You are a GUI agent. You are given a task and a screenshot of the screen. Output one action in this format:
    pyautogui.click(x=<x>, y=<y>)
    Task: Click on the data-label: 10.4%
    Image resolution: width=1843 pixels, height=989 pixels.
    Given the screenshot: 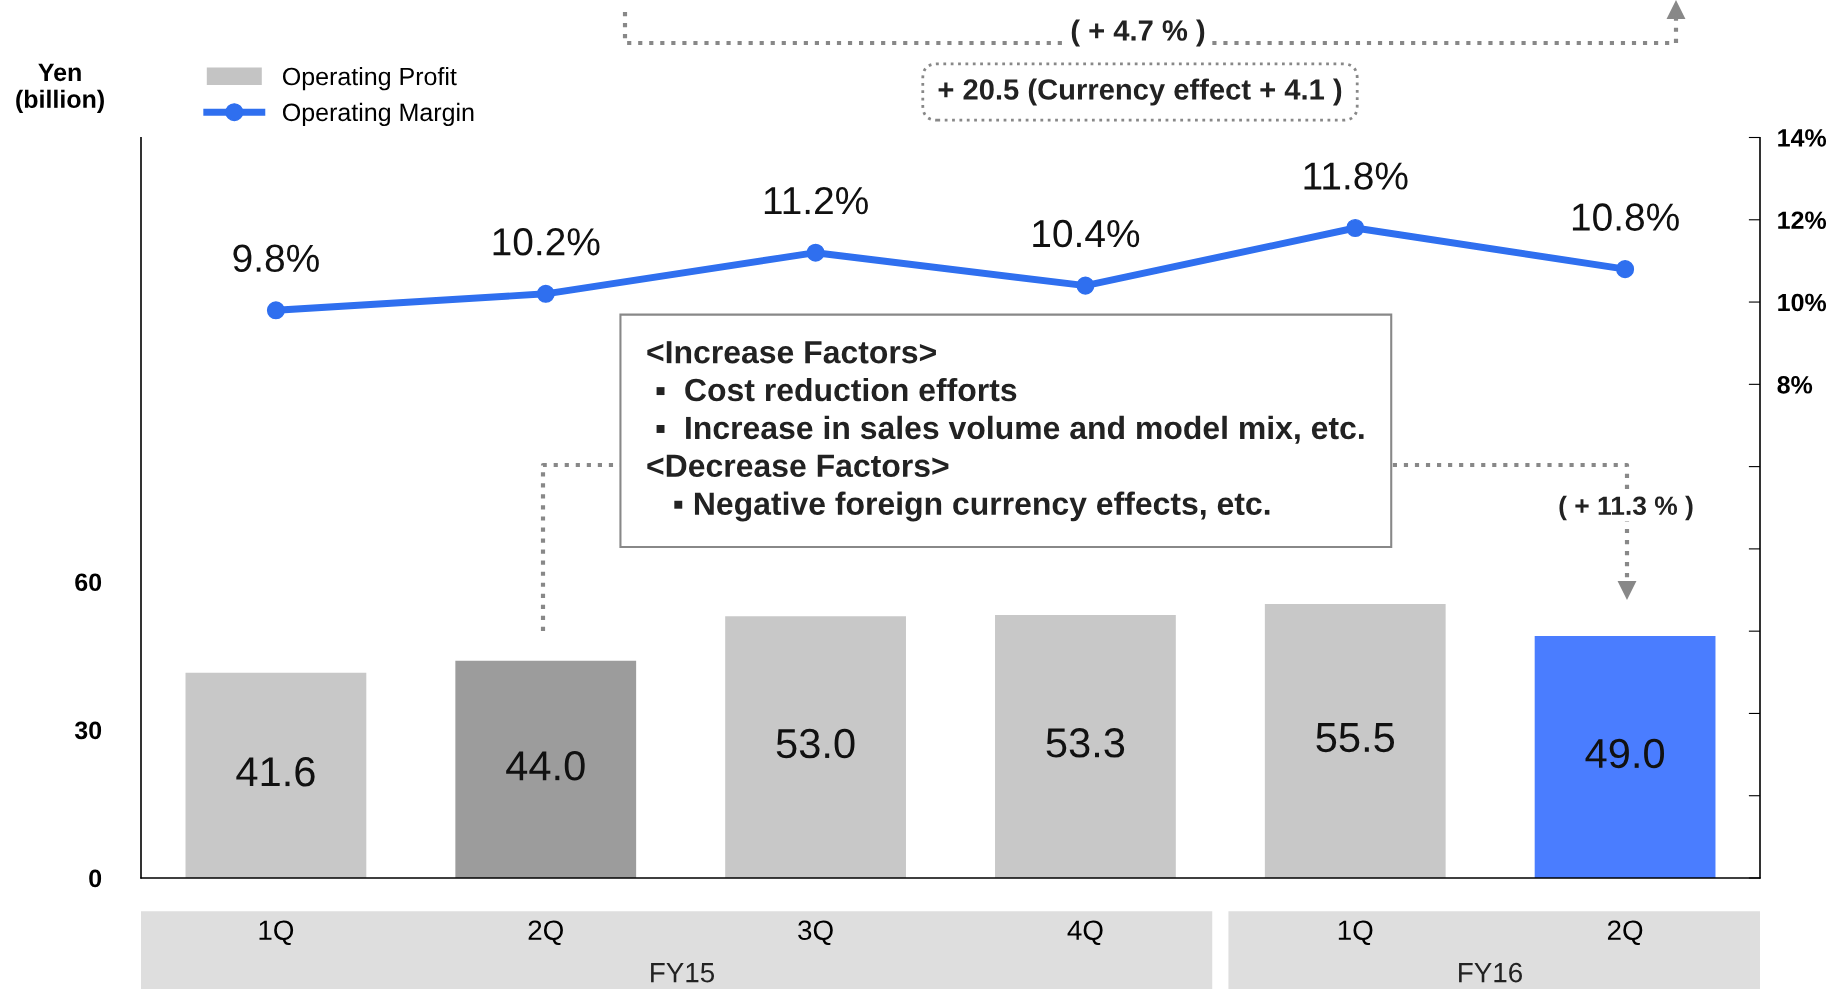 What is the action you would take?
    pyautogui.click(x=1086, y=233)
    